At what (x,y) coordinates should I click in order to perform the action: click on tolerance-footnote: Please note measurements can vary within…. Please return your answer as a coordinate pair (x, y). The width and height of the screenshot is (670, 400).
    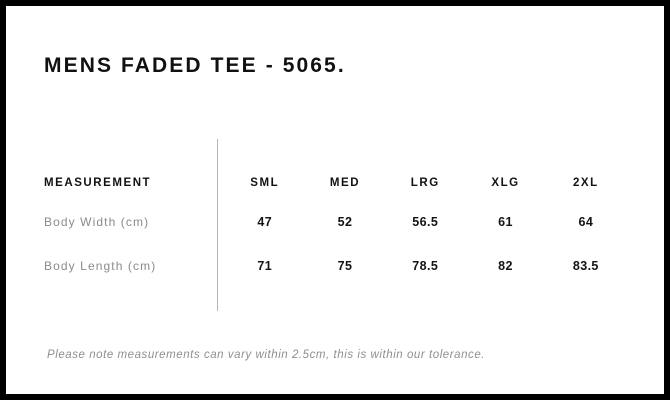
    Looking at the image, I should click on (266, 355).